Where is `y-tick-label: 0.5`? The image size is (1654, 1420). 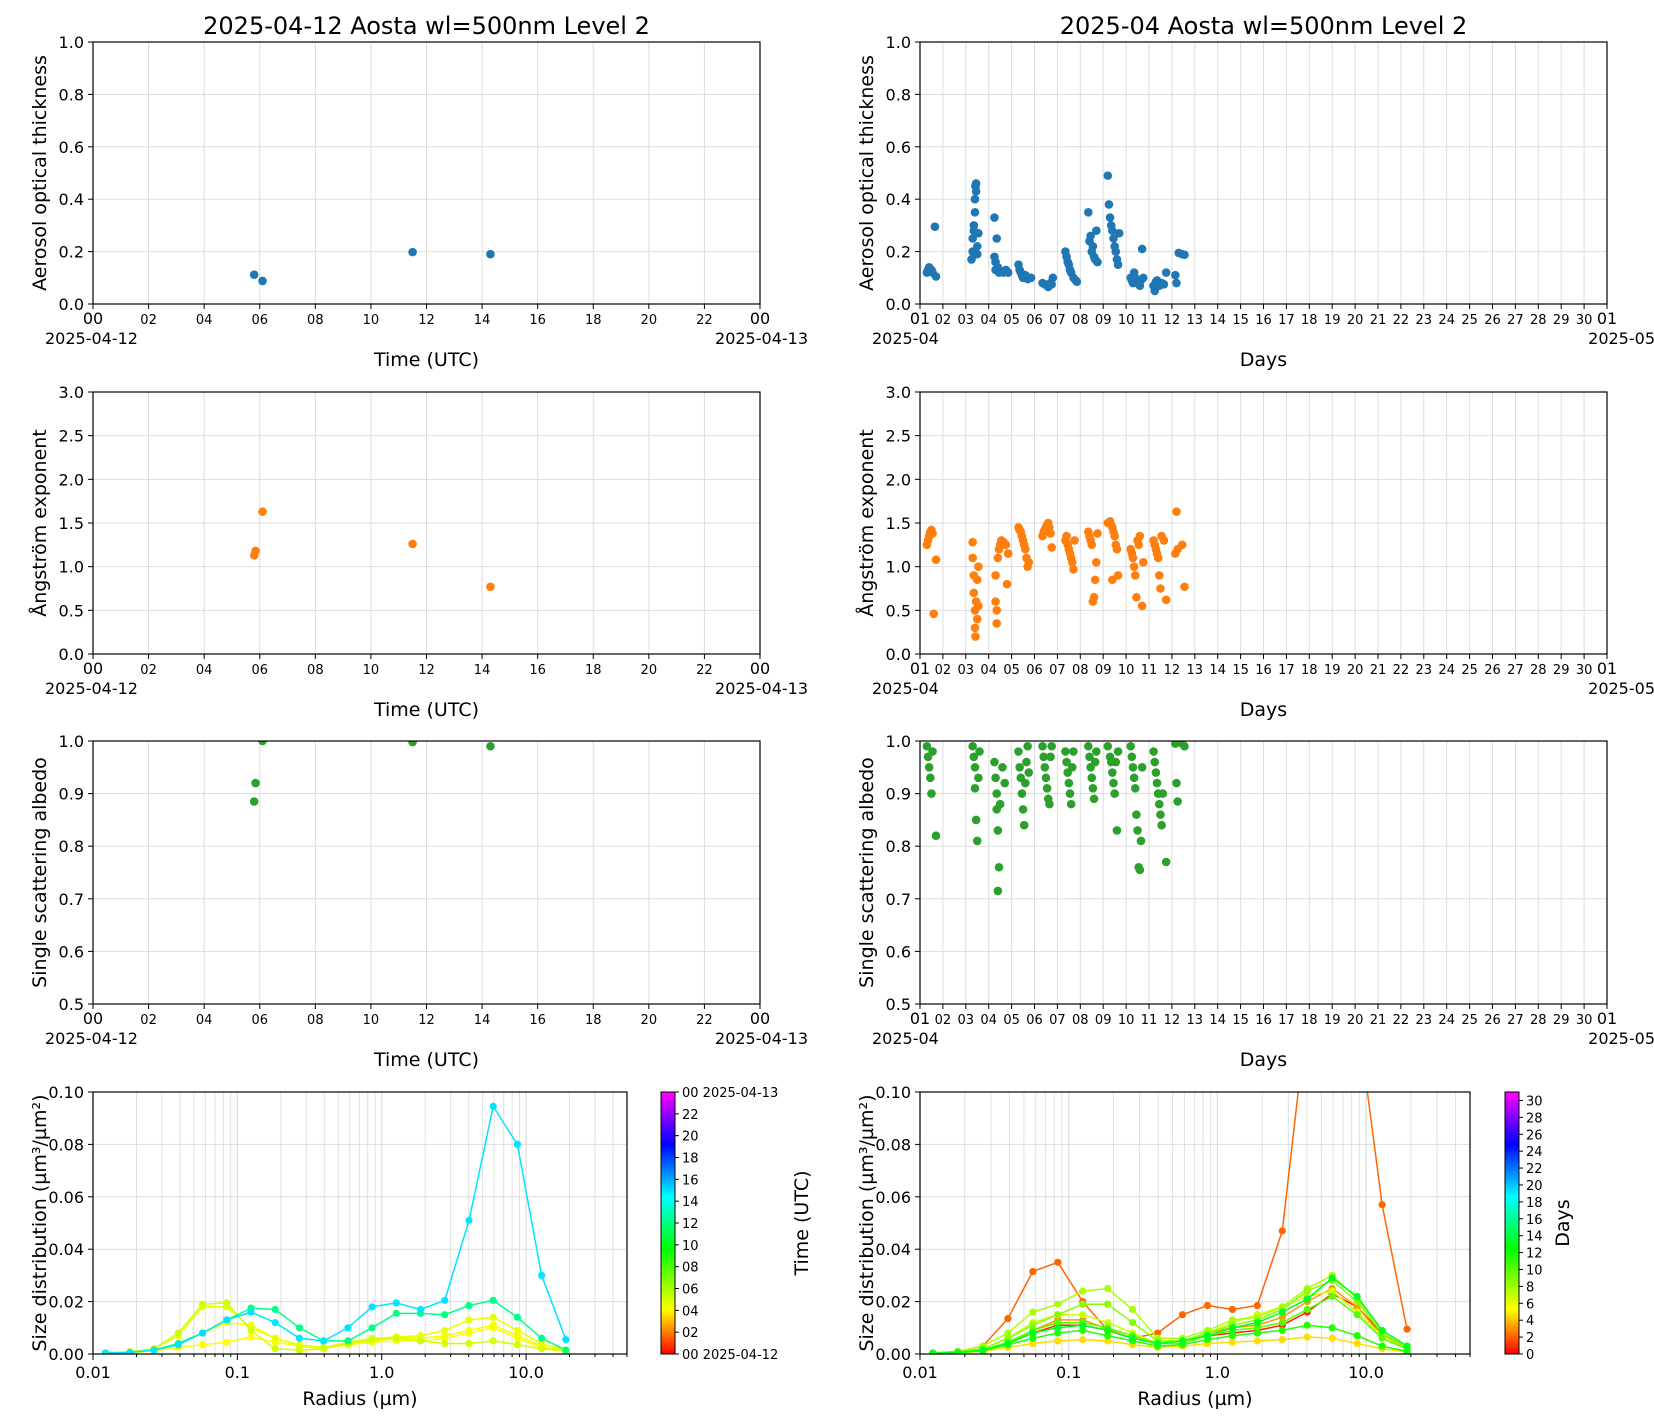
y-tick-label: 0.5 is located at coordinates (71, 1004).